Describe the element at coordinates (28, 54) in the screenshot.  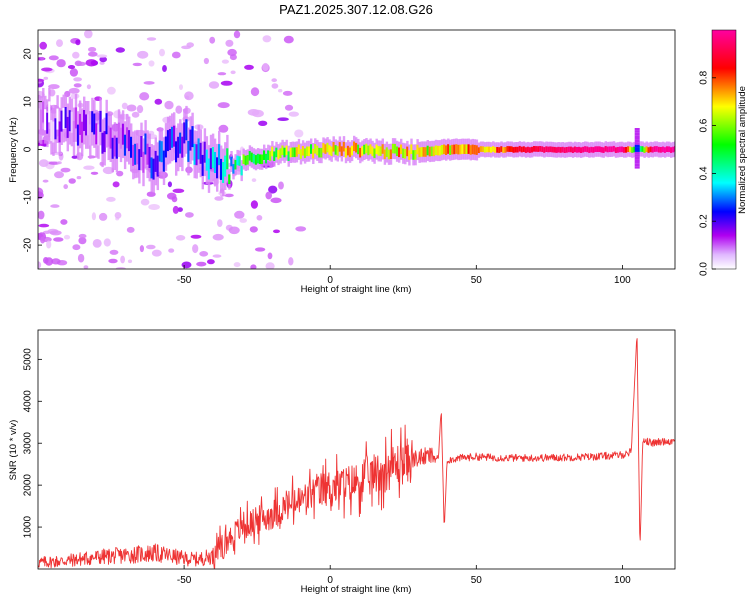
I see `spectrogram-y-tick-label: 20` at that location.